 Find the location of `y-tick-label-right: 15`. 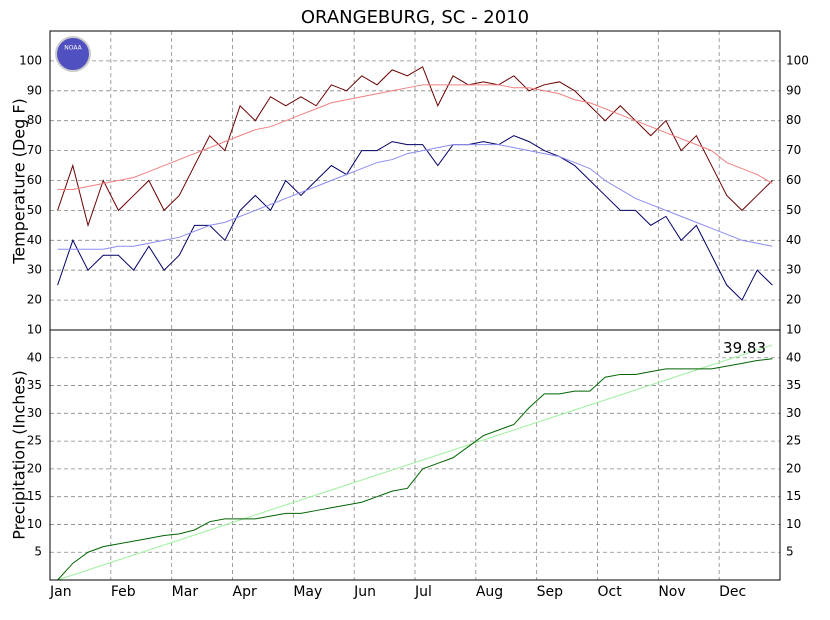

y-tick-label-right: 15 is located at coordinates (793, 496).